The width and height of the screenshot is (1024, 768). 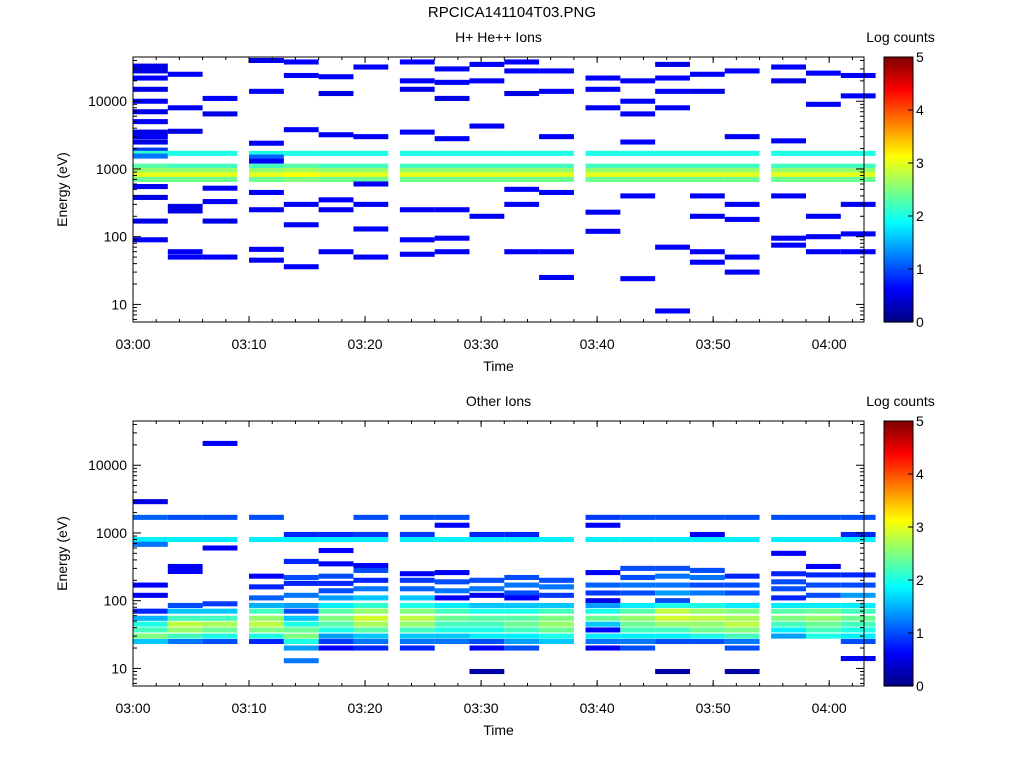 What do you see at coordinates (920, 633) in the screenshot?
I see `colorbar-tick-label: 1` at bounding box center [920, 633].